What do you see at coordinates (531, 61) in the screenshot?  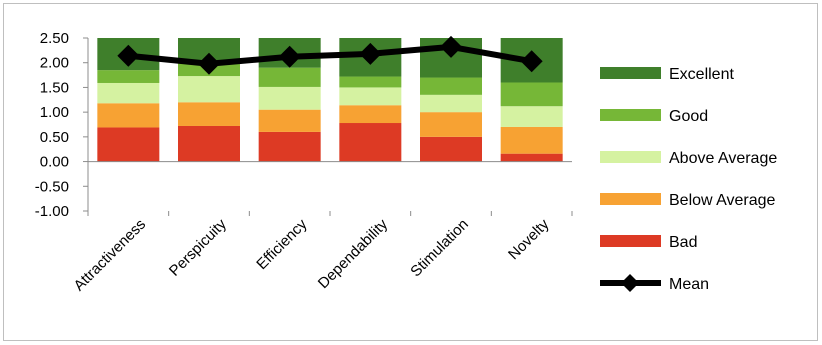 I see `mean-point-novelty` at bounding box center [531, 61].